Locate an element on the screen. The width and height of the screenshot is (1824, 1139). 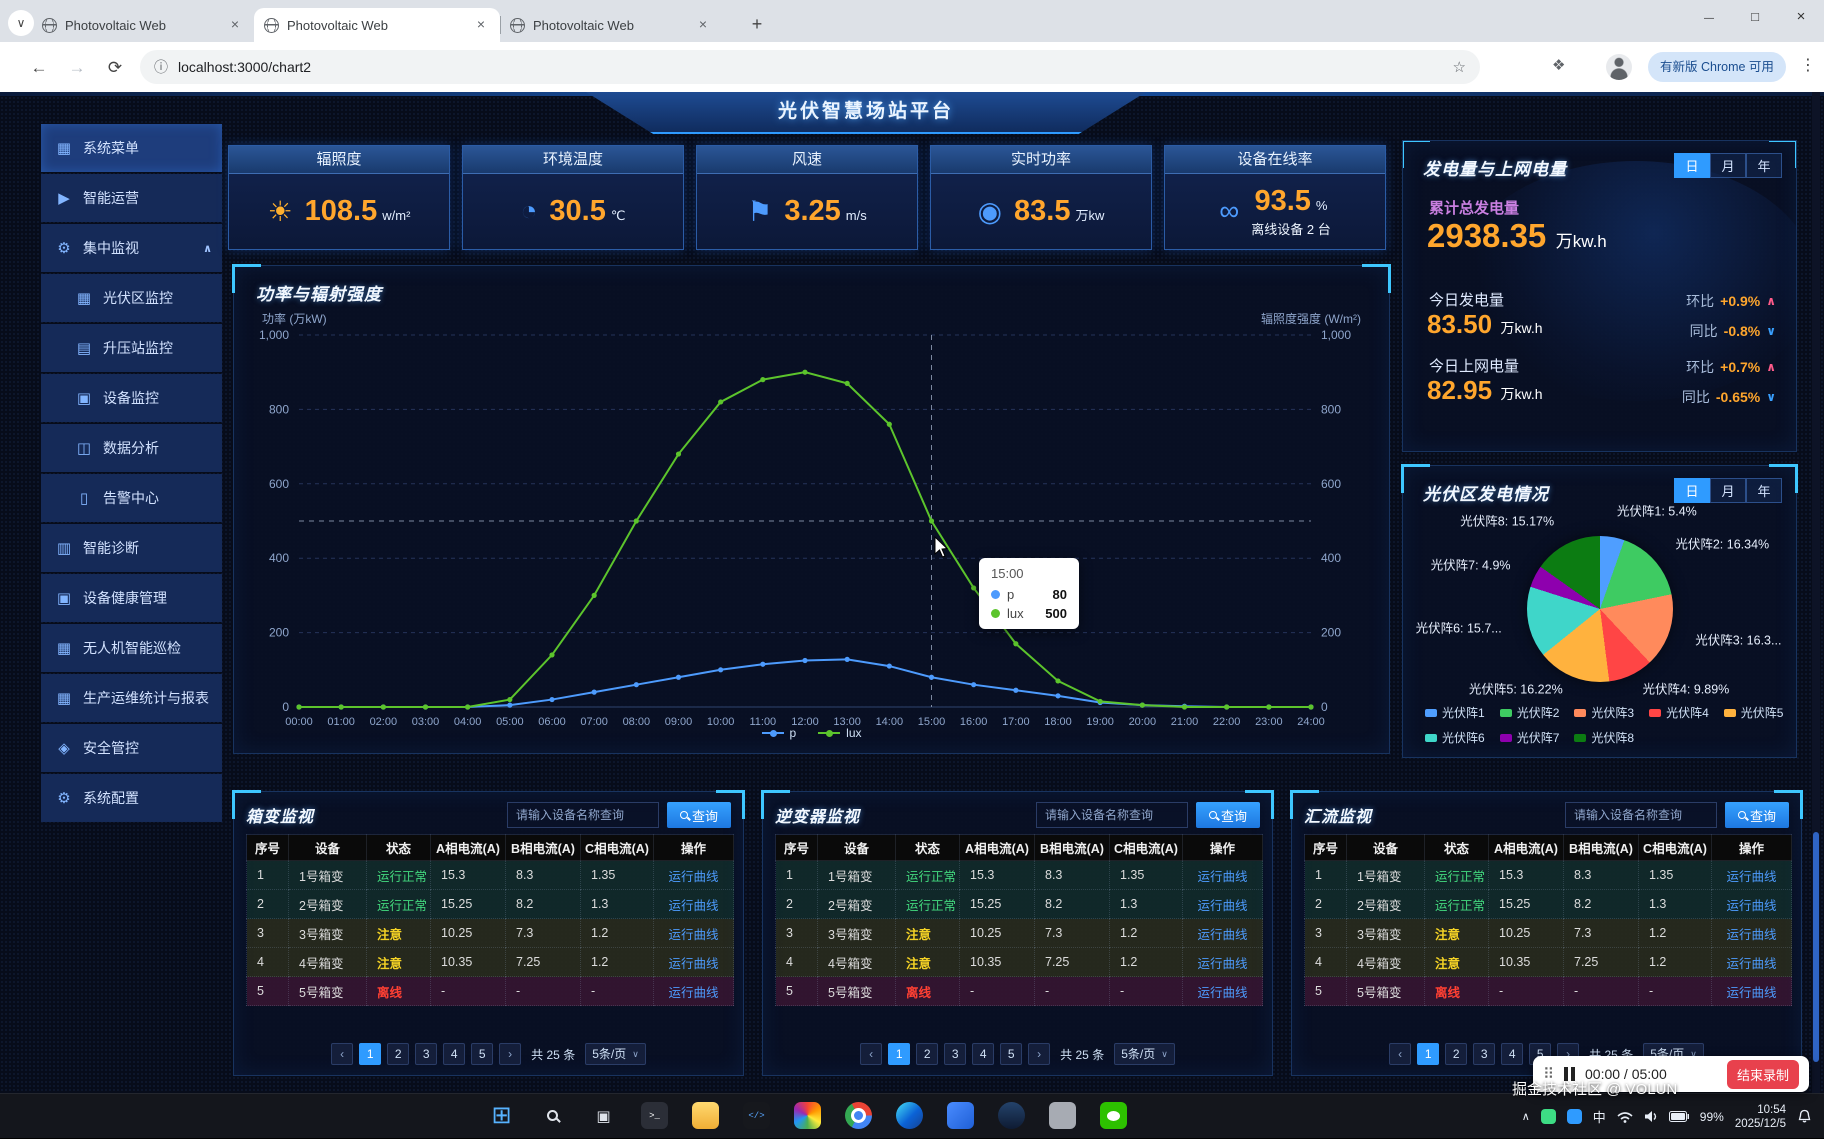
maximize-button is located at coordinates (1755, 17).